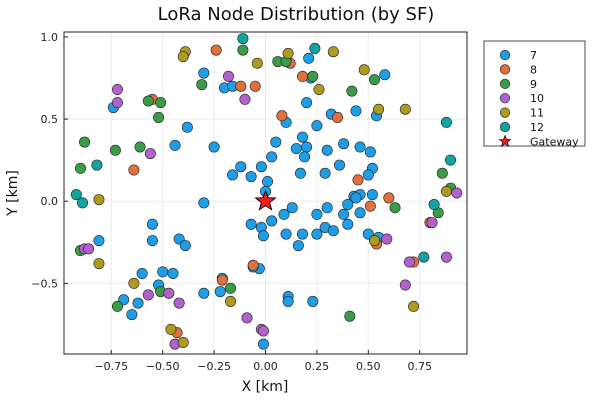  Describe the element at coordinates (50, 201) in the screenshot. I see `y-tick-label: 0.0` at that location.